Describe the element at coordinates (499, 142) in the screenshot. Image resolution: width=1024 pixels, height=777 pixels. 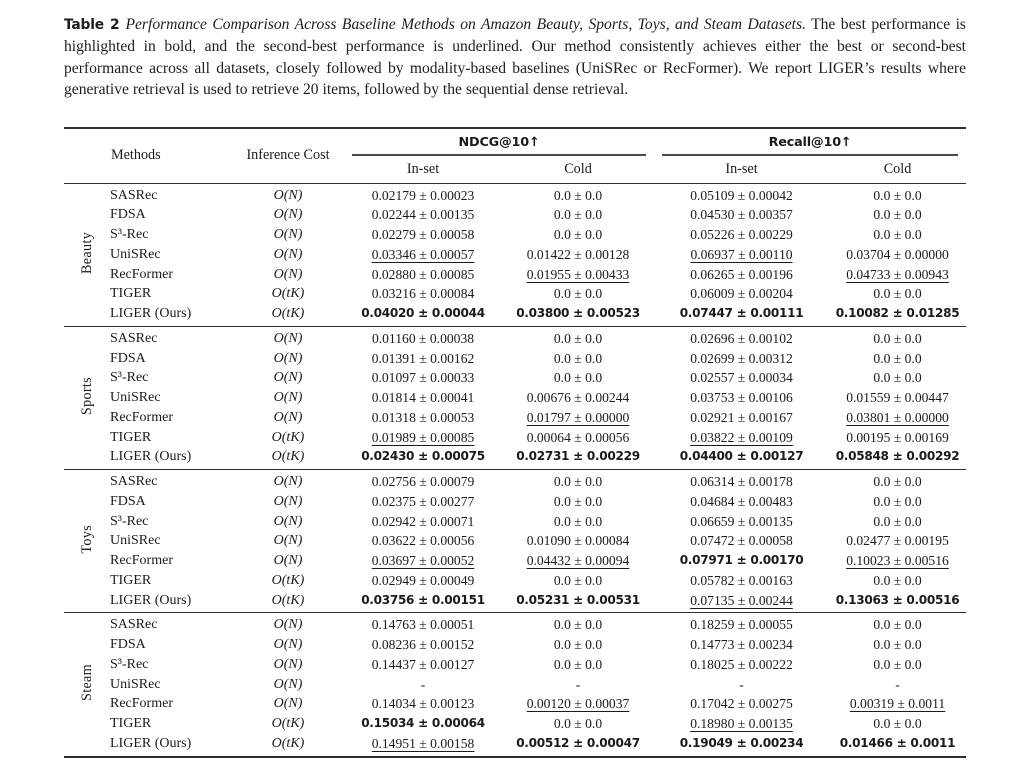
I see `ndcg-group-header: NDCG@10↑` at that location.